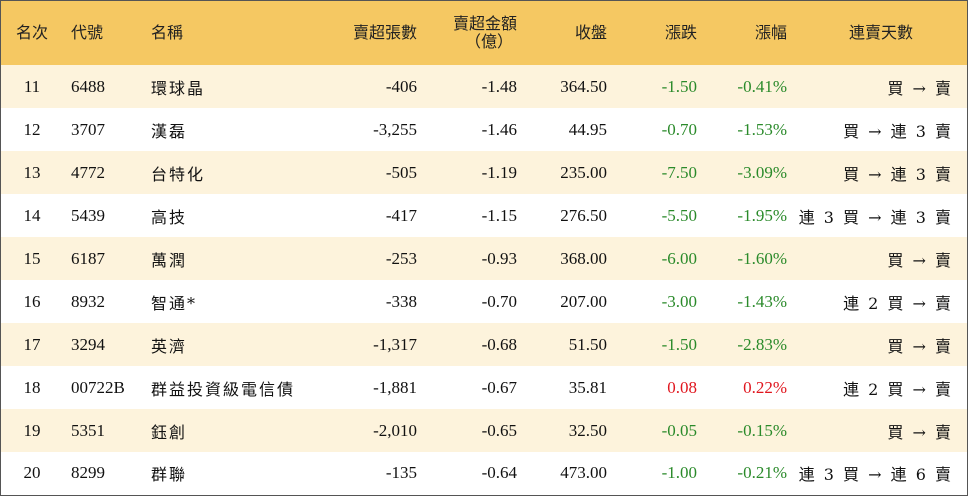  I want to click on cell-rank: 15, so click(32, 258).